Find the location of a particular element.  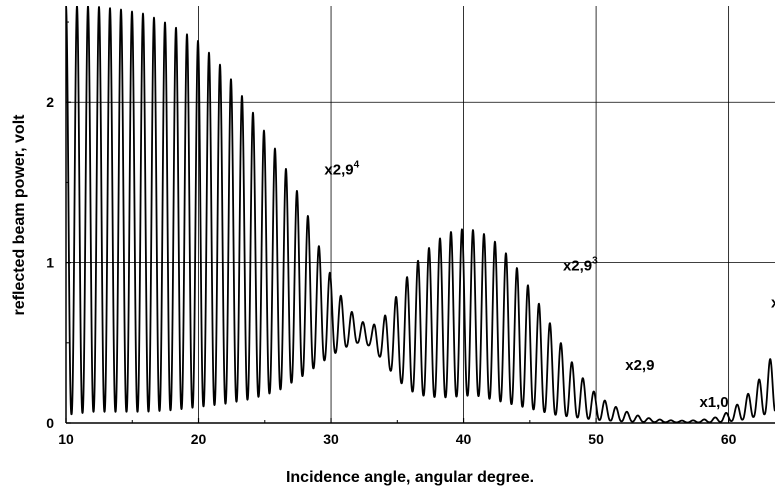

x-tick-label: 30 is located at coordinates (331, 439).